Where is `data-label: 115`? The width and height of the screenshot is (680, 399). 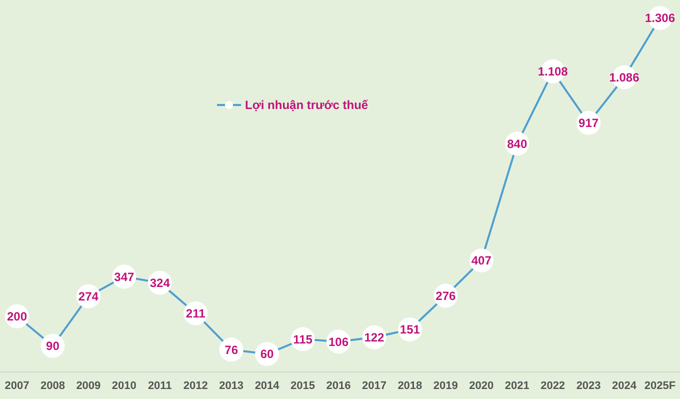 data-label: 115 is located at coordinates (303, 339).